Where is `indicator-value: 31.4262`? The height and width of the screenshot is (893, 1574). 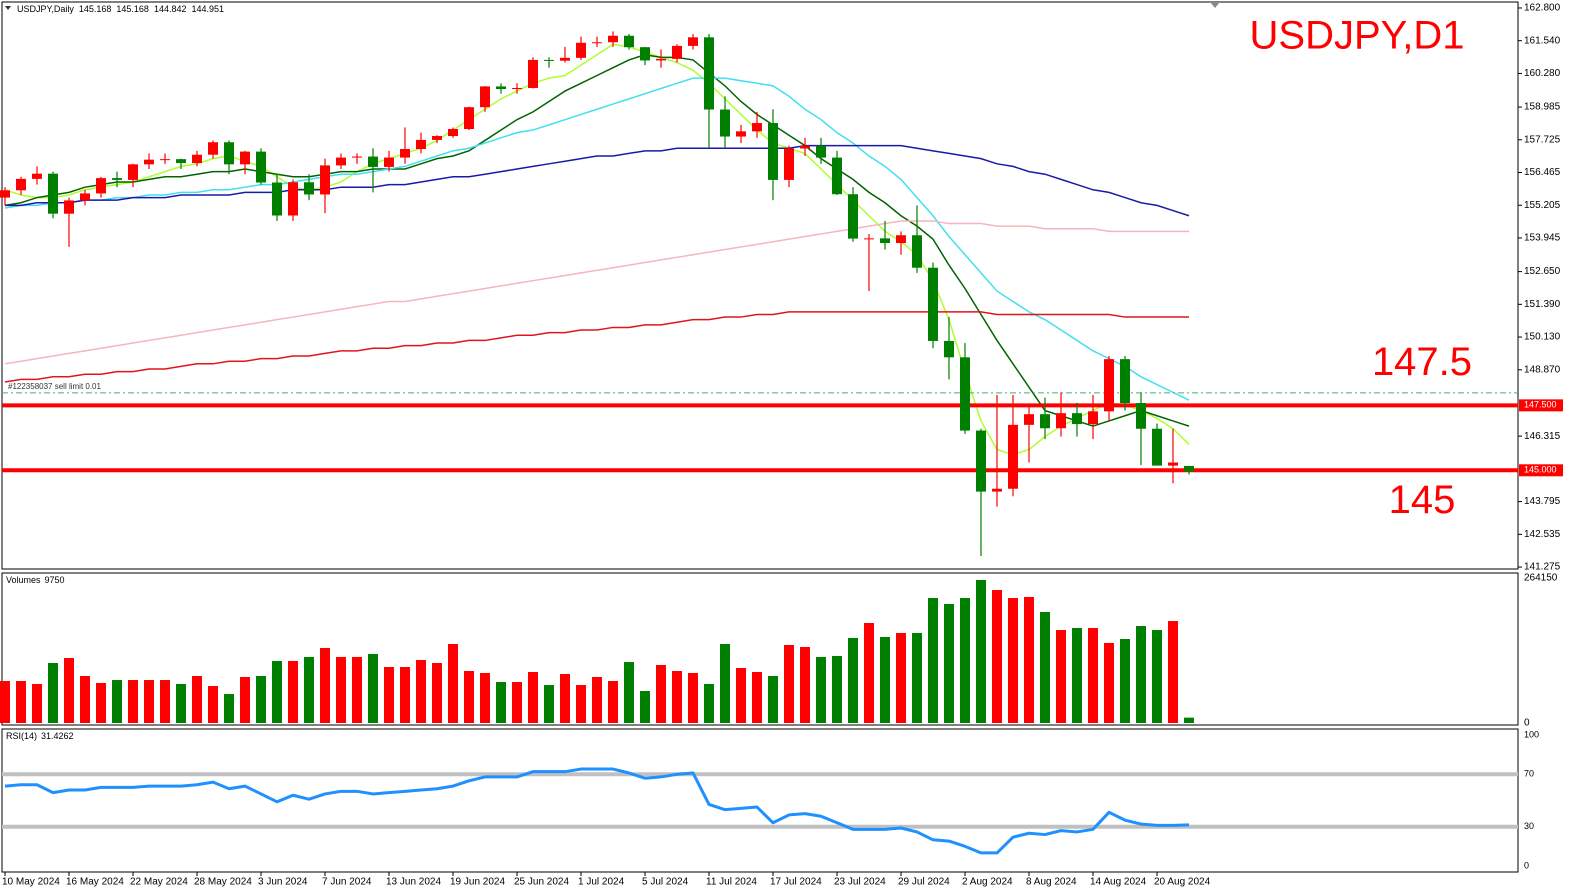 indicator-value: 31.4262 is located at coordinates (57, 736).